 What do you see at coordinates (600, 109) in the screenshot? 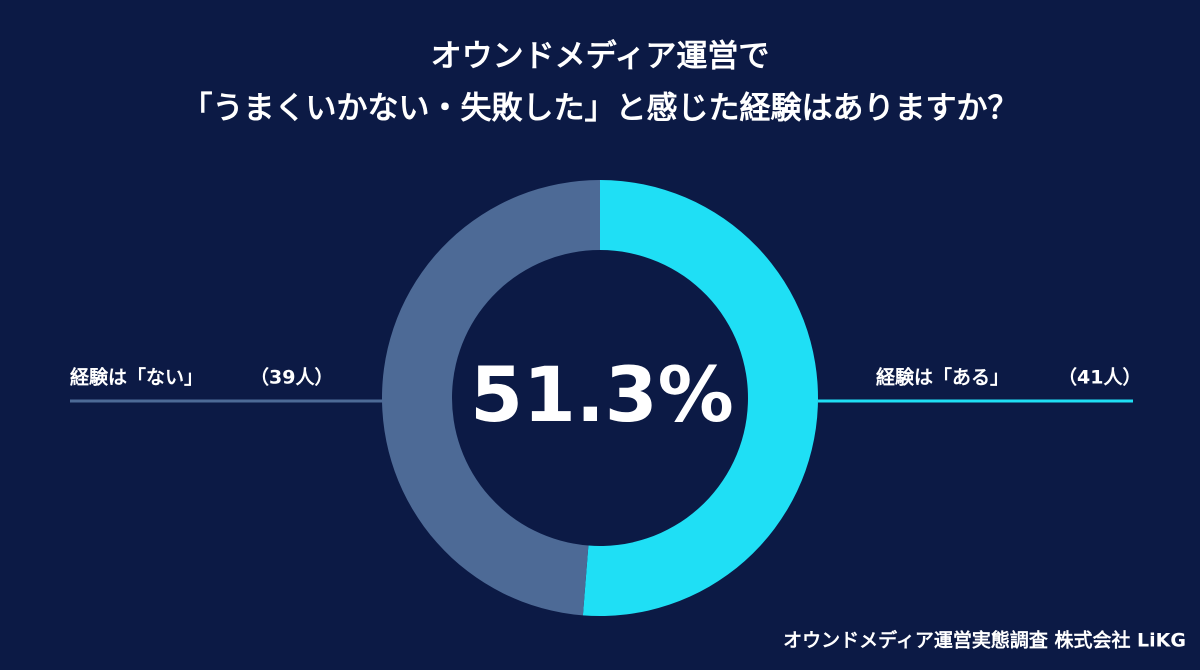
I see `chart-title: 「うまくいかない・失敗した」と感じた経験はありますか？` at bounding box center [600, 109].